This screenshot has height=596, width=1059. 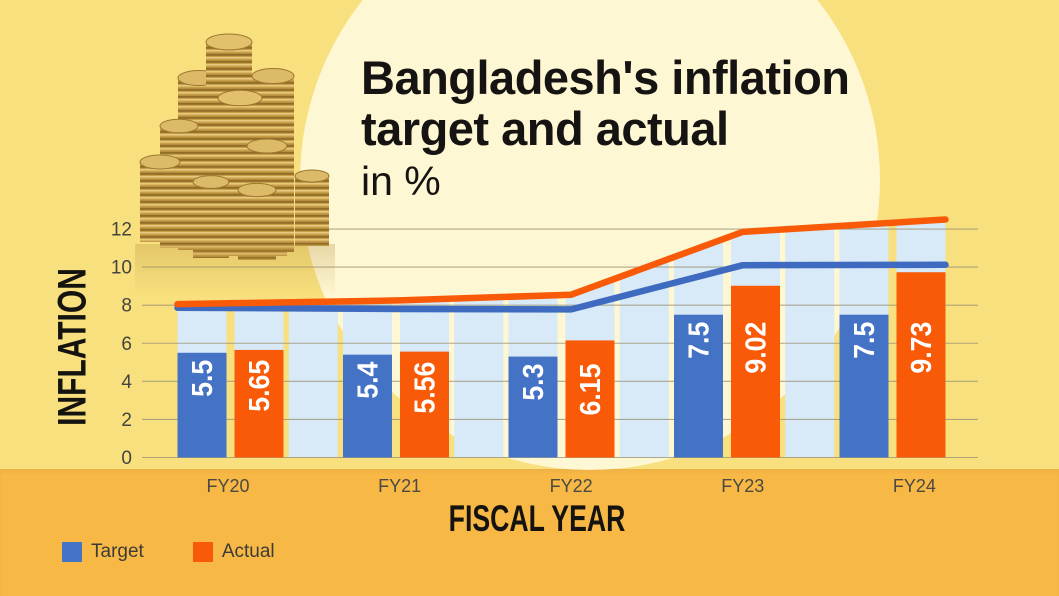 I want to click on title-units: in %, so click(x=401, y=181).